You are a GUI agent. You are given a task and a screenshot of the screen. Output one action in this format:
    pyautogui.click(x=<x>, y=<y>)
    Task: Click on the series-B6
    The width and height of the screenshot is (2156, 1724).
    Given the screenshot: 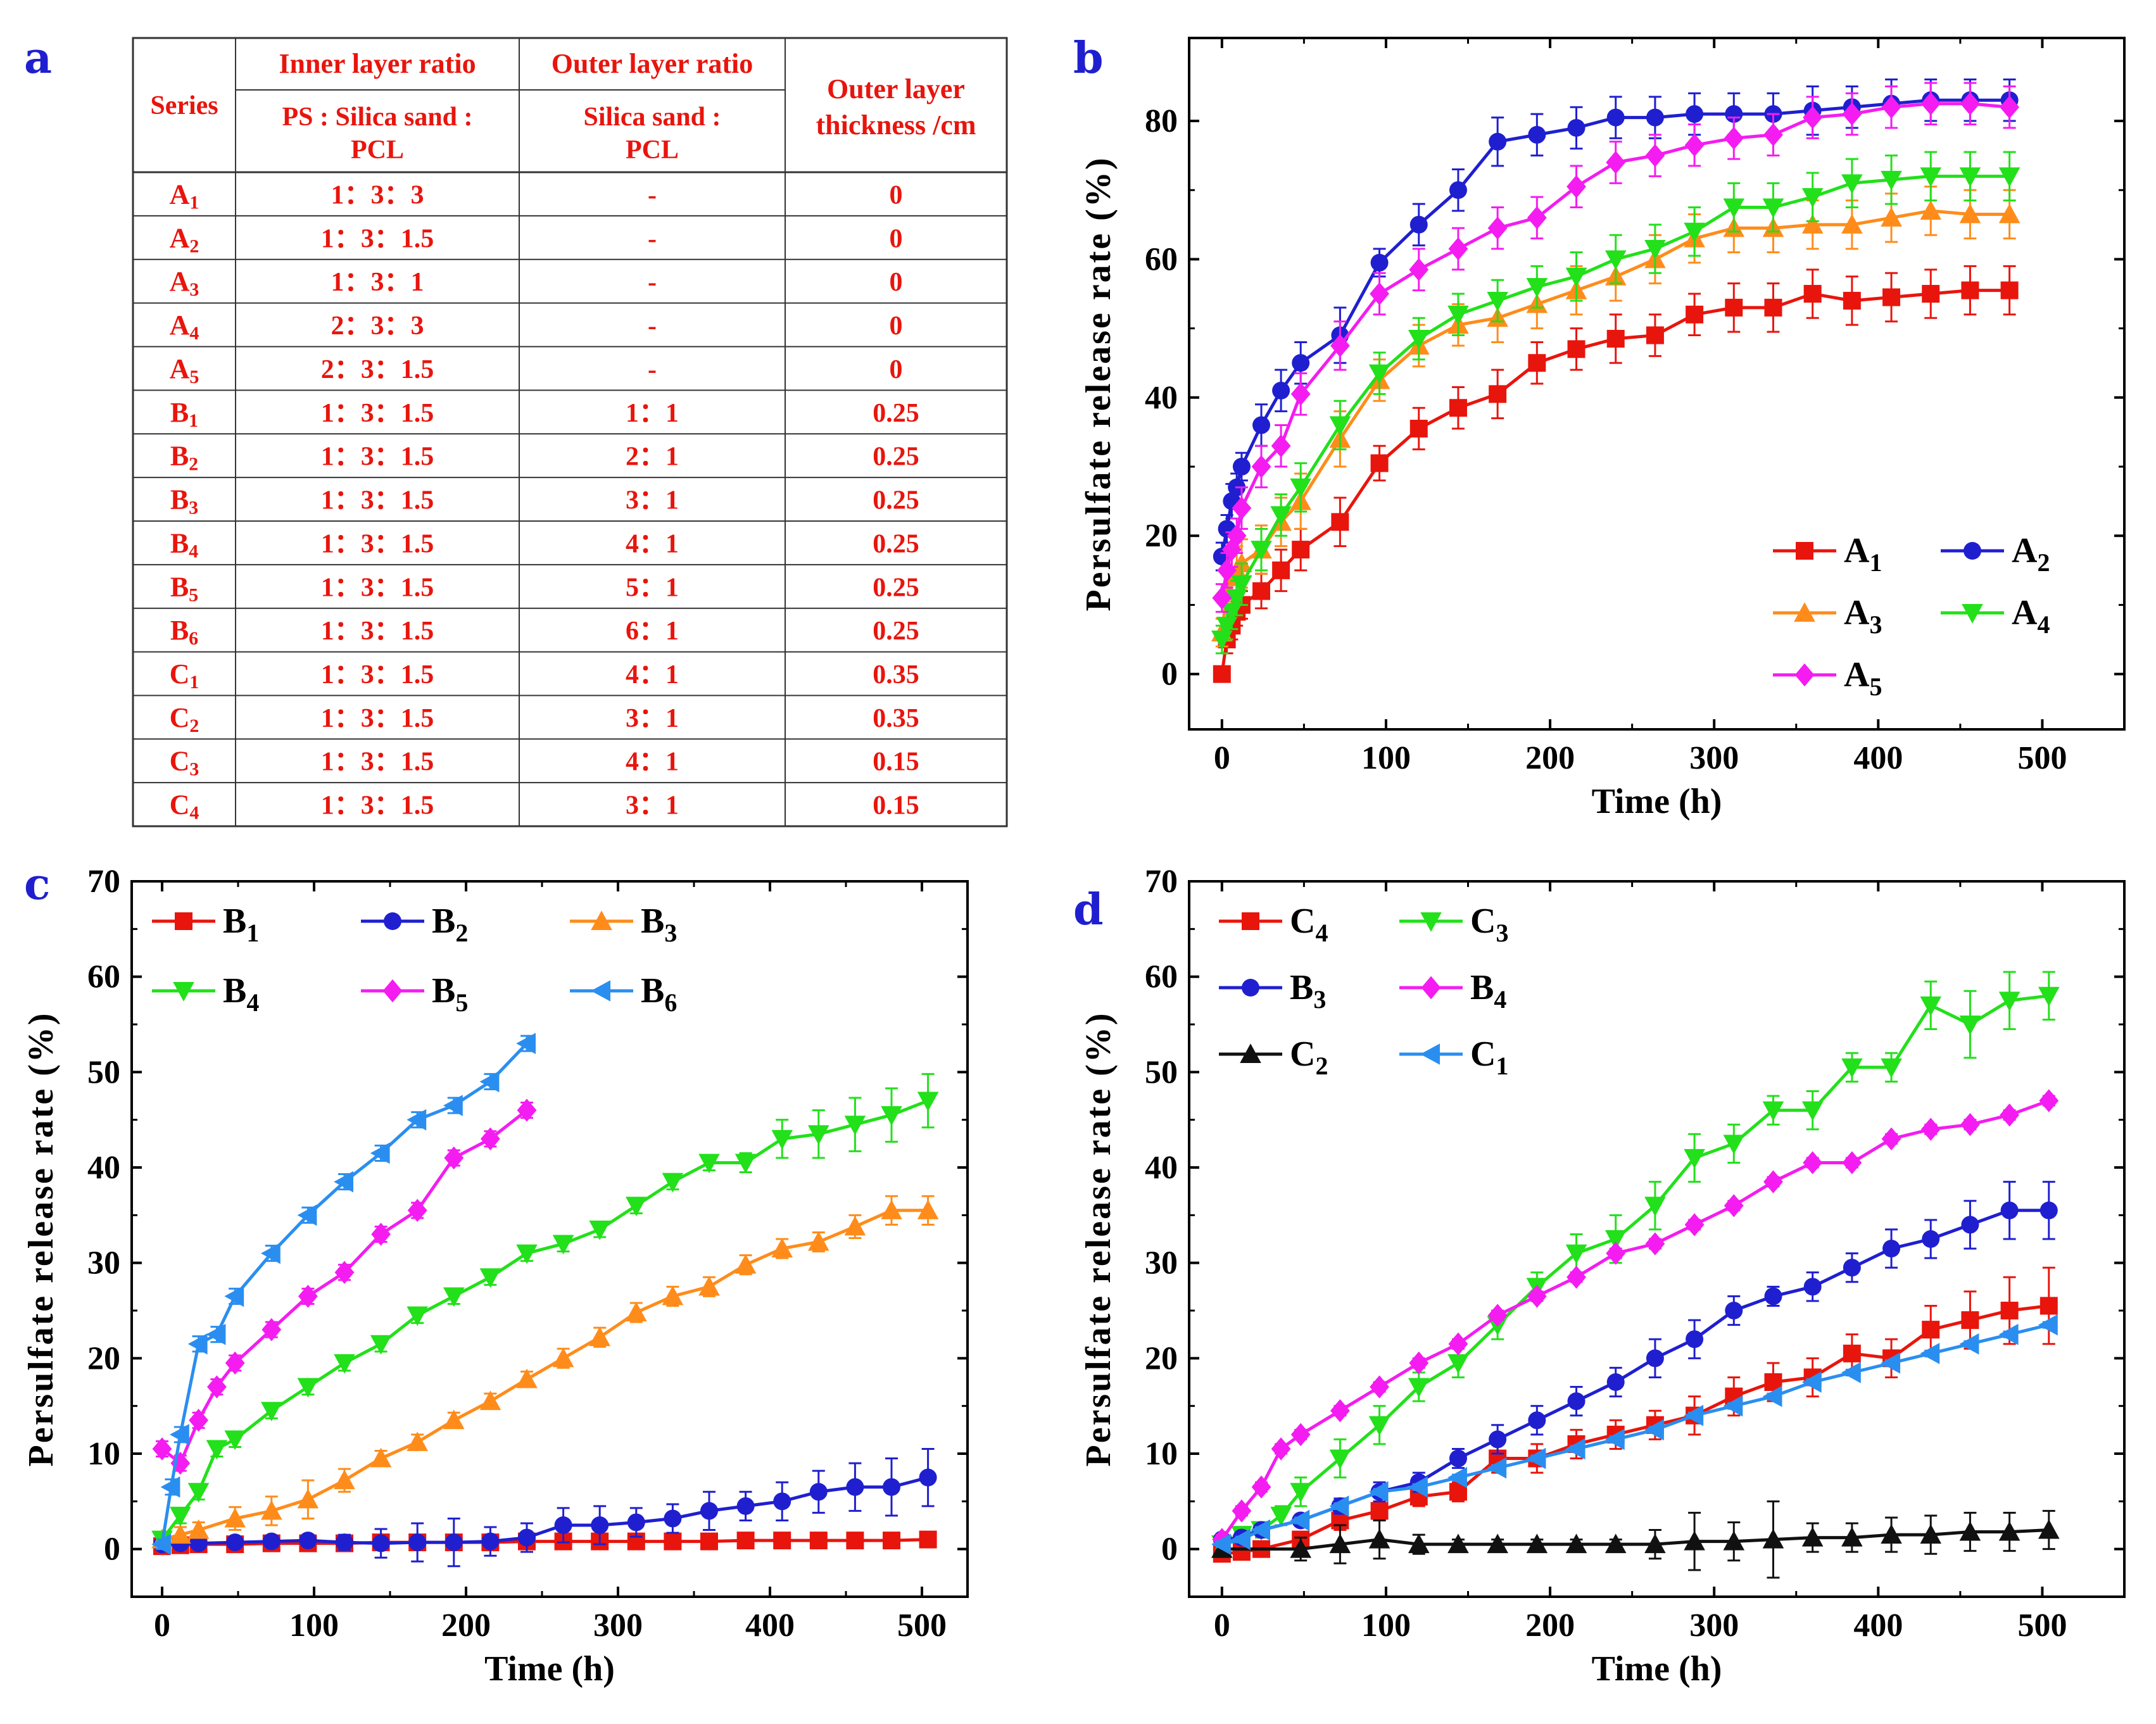 What is the action you would take?
    pyautogui.click(x=343, y=1294)
    